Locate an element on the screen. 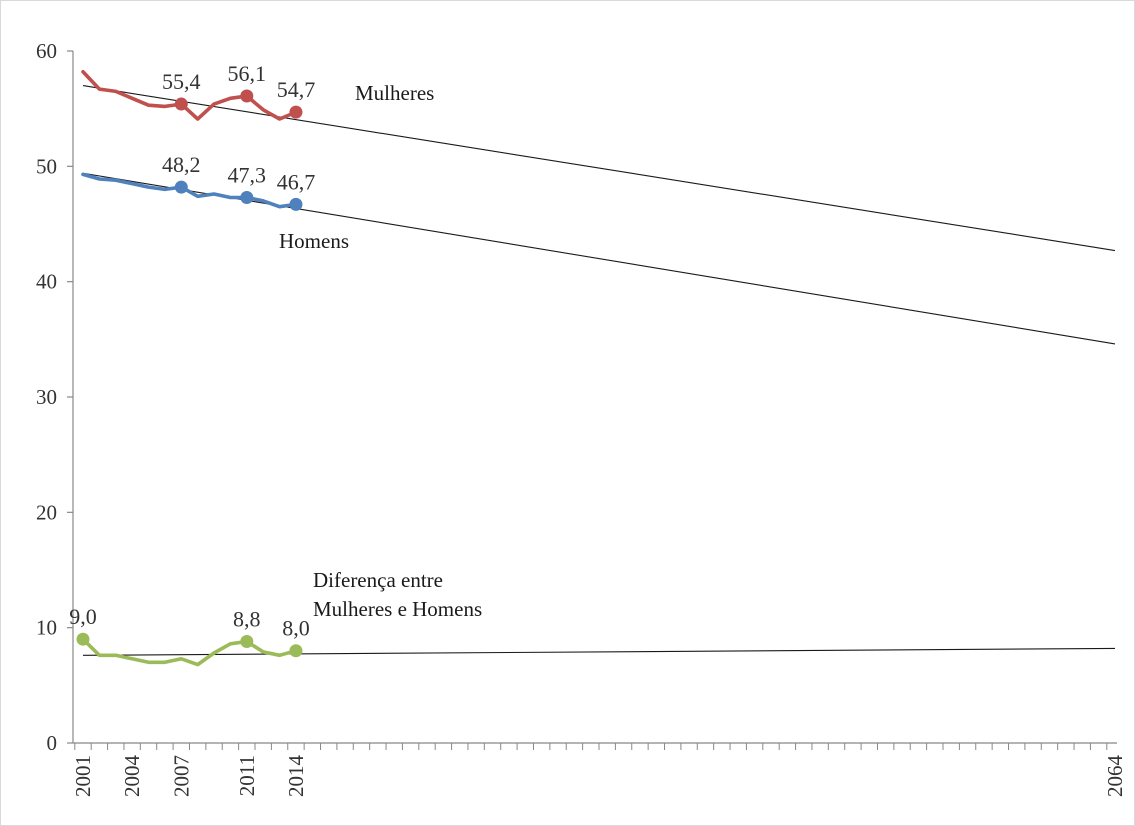  data-label: 46,7 is located at coordinates (296, 181).